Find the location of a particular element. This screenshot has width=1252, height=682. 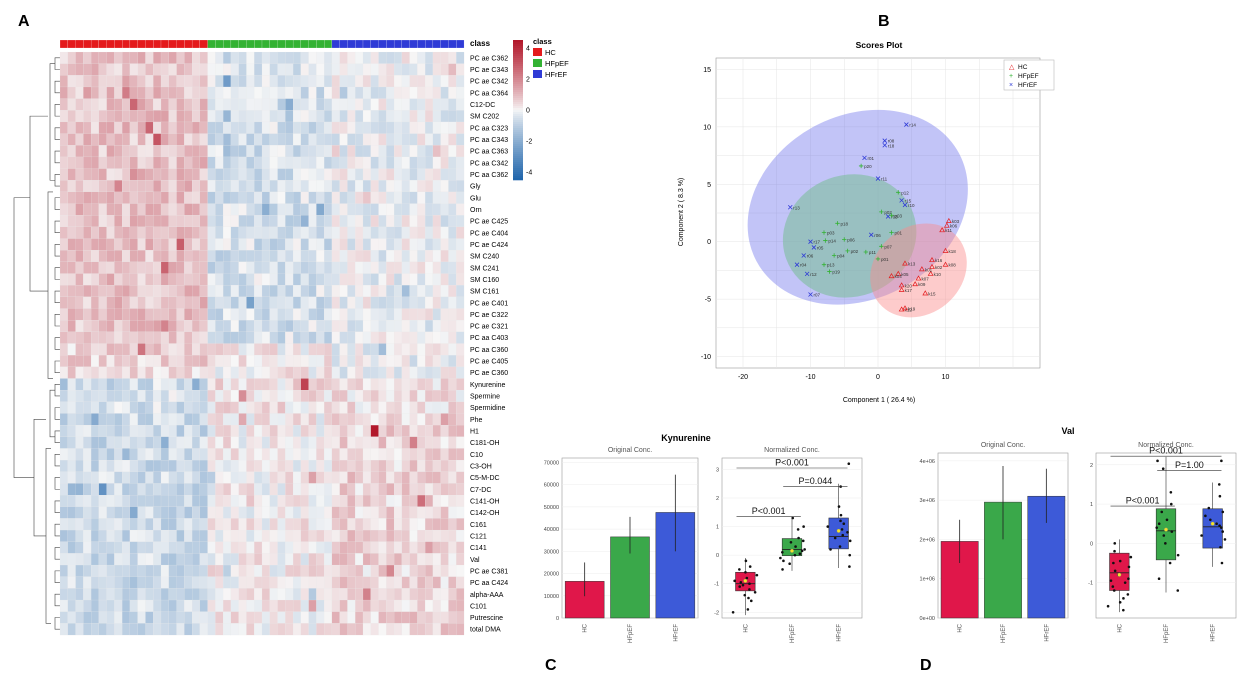

scores-legend-hfpef: HFpEF is located at coordinates (1028, 76).